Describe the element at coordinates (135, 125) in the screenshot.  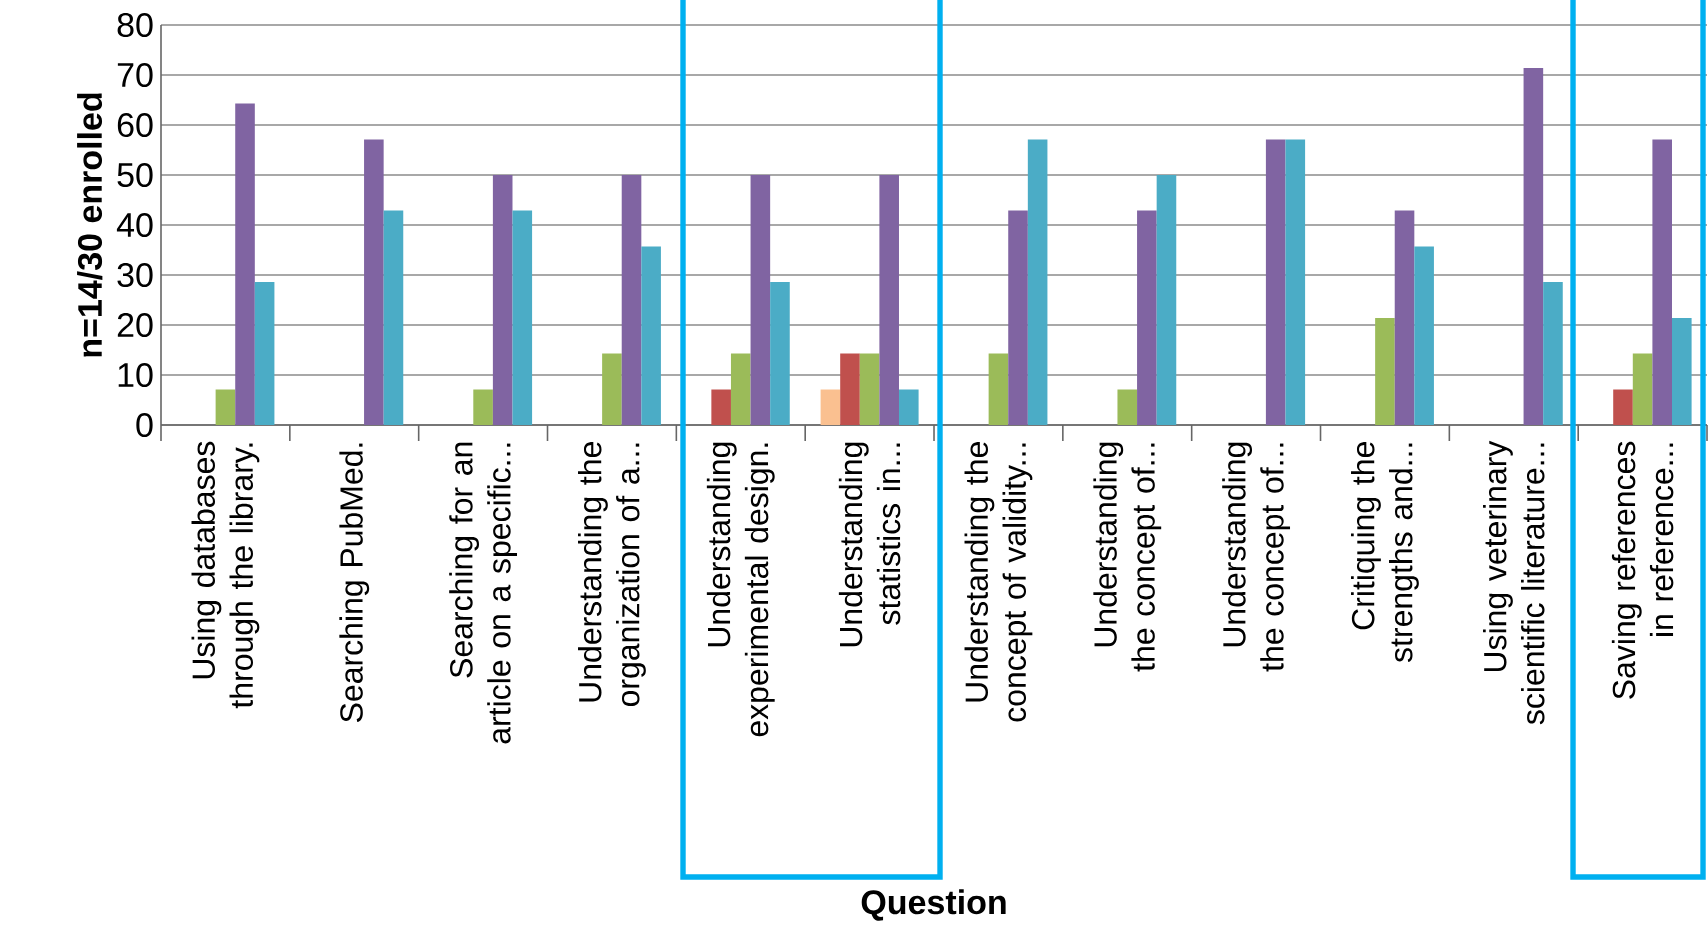
I see `y-tick-label: 60` at that location.